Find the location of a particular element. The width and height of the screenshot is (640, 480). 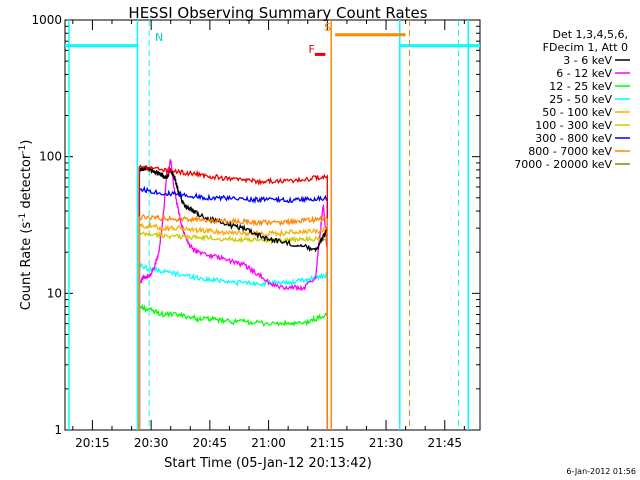

legend-label: 25 - 50 keV is located at coordinates (580, 99).